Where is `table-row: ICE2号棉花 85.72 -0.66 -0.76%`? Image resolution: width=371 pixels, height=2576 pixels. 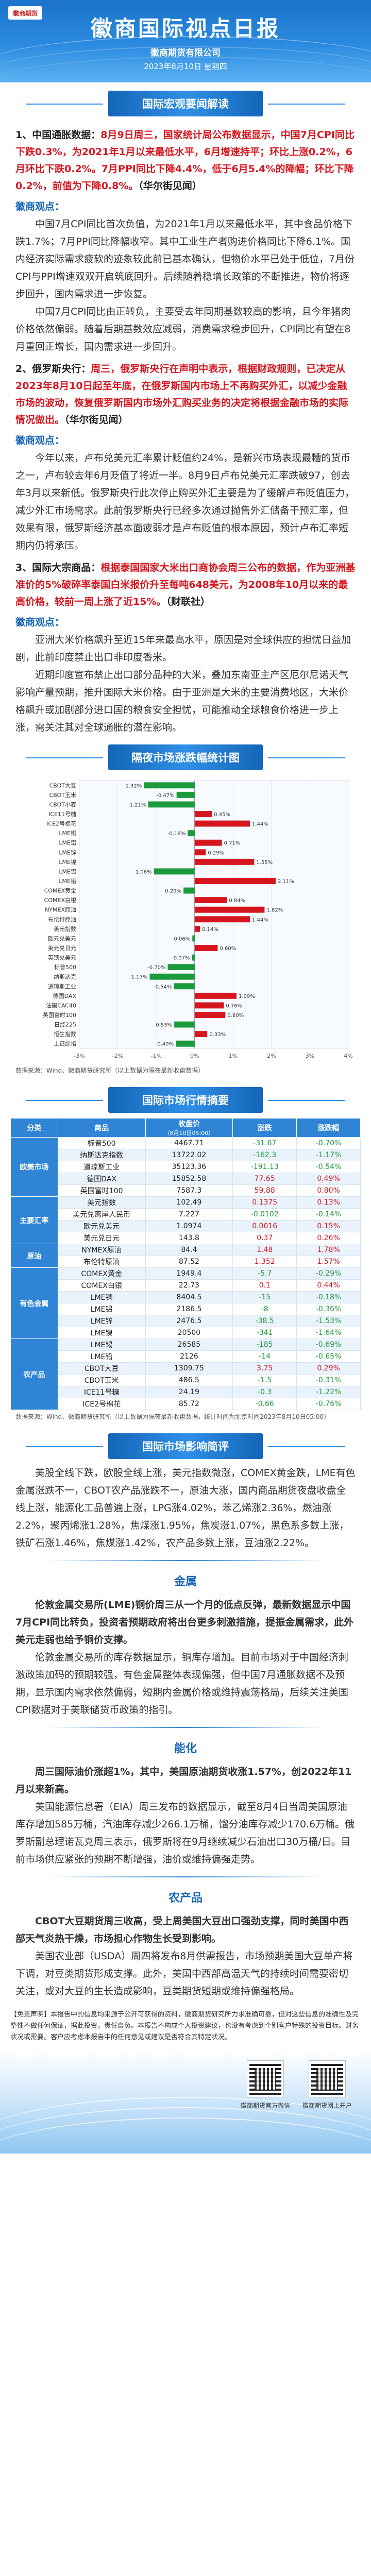 table-row: ICE2号棉花 85.72 -0.66 -0.76% is located at coordinates (186, 1404).